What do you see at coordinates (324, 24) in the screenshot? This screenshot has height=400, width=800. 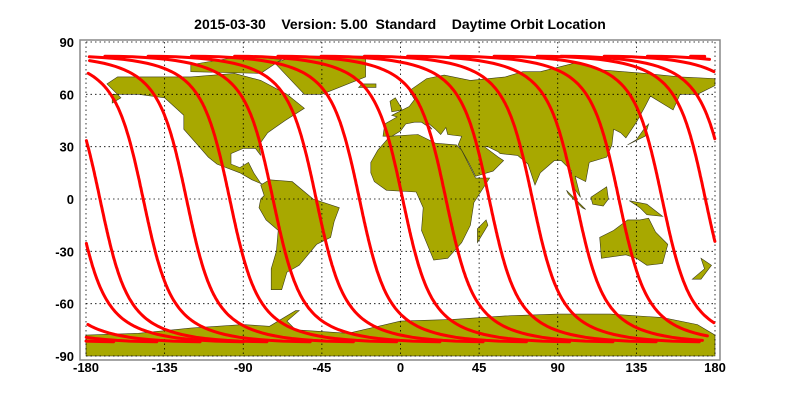 I see `title-version: Version: 5.00` at bounding box center [324, 24].